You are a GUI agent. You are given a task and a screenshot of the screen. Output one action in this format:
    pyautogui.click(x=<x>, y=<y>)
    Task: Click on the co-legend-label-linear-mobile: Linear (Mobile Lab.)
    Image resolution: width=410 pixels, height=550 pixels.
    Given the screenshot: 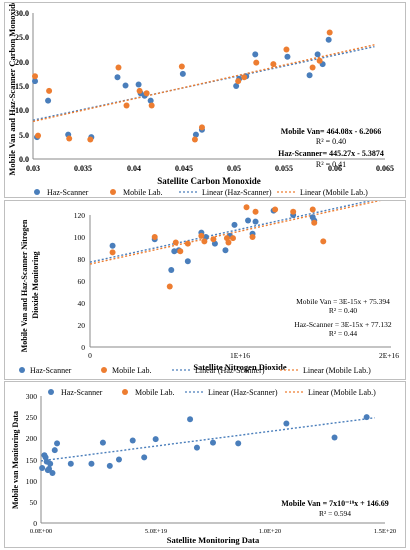 What is the action you would take?
    pyautogui.click(x=334, y=192)
    